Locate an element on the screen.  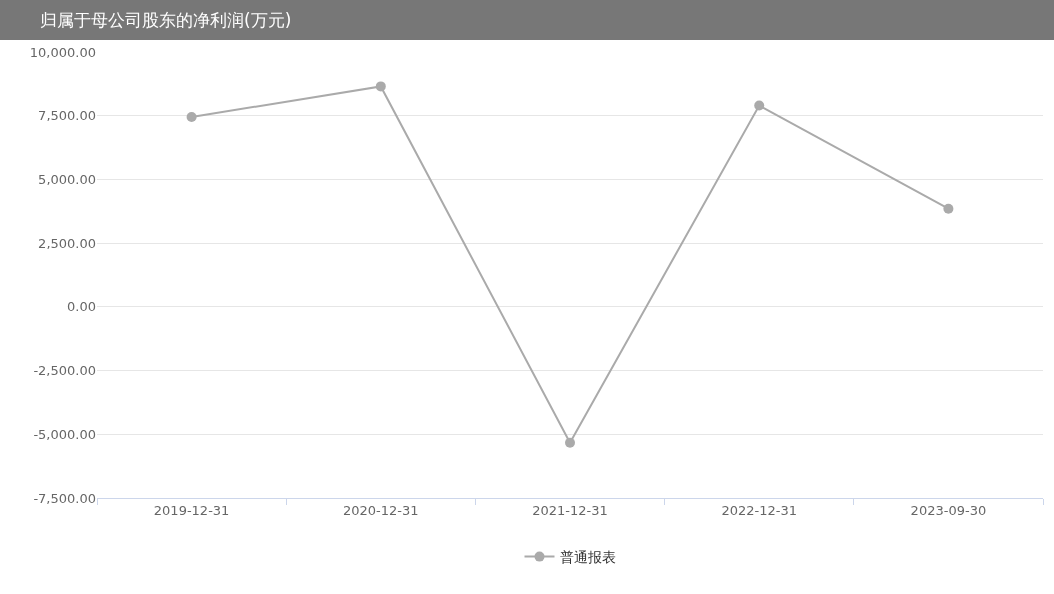
y-tick-label: 0.00 is located at coordinates (81, 307).